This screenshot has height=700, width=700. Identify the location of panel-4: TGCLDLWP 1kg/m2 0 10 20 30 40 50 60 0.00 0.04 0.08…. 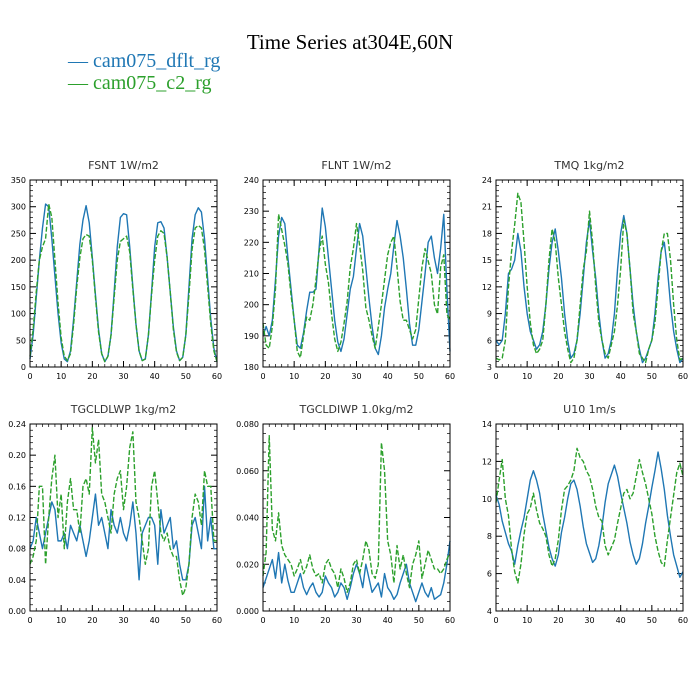
(115, 514).